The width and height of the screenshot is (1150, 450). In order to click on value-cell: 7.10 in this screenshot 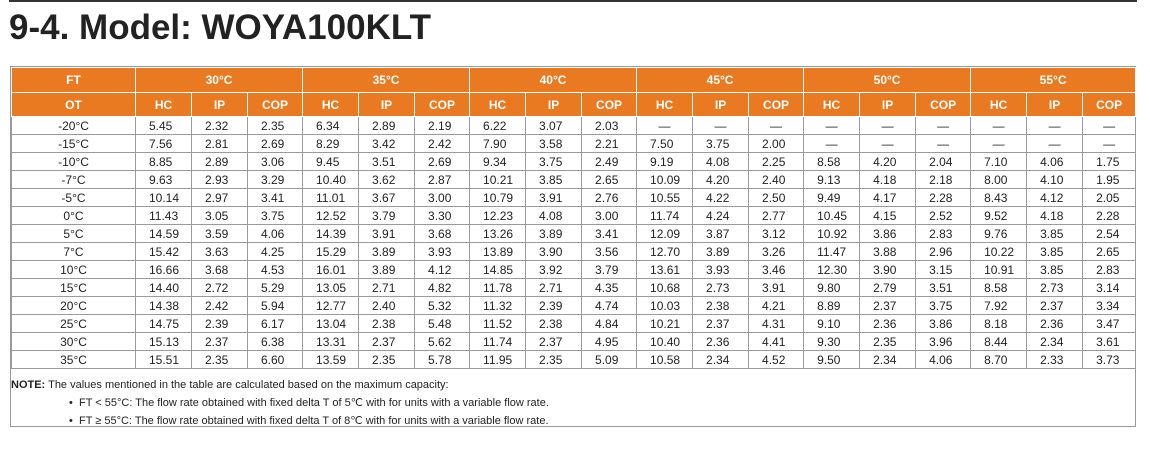, I will do `click(999, 161)`.